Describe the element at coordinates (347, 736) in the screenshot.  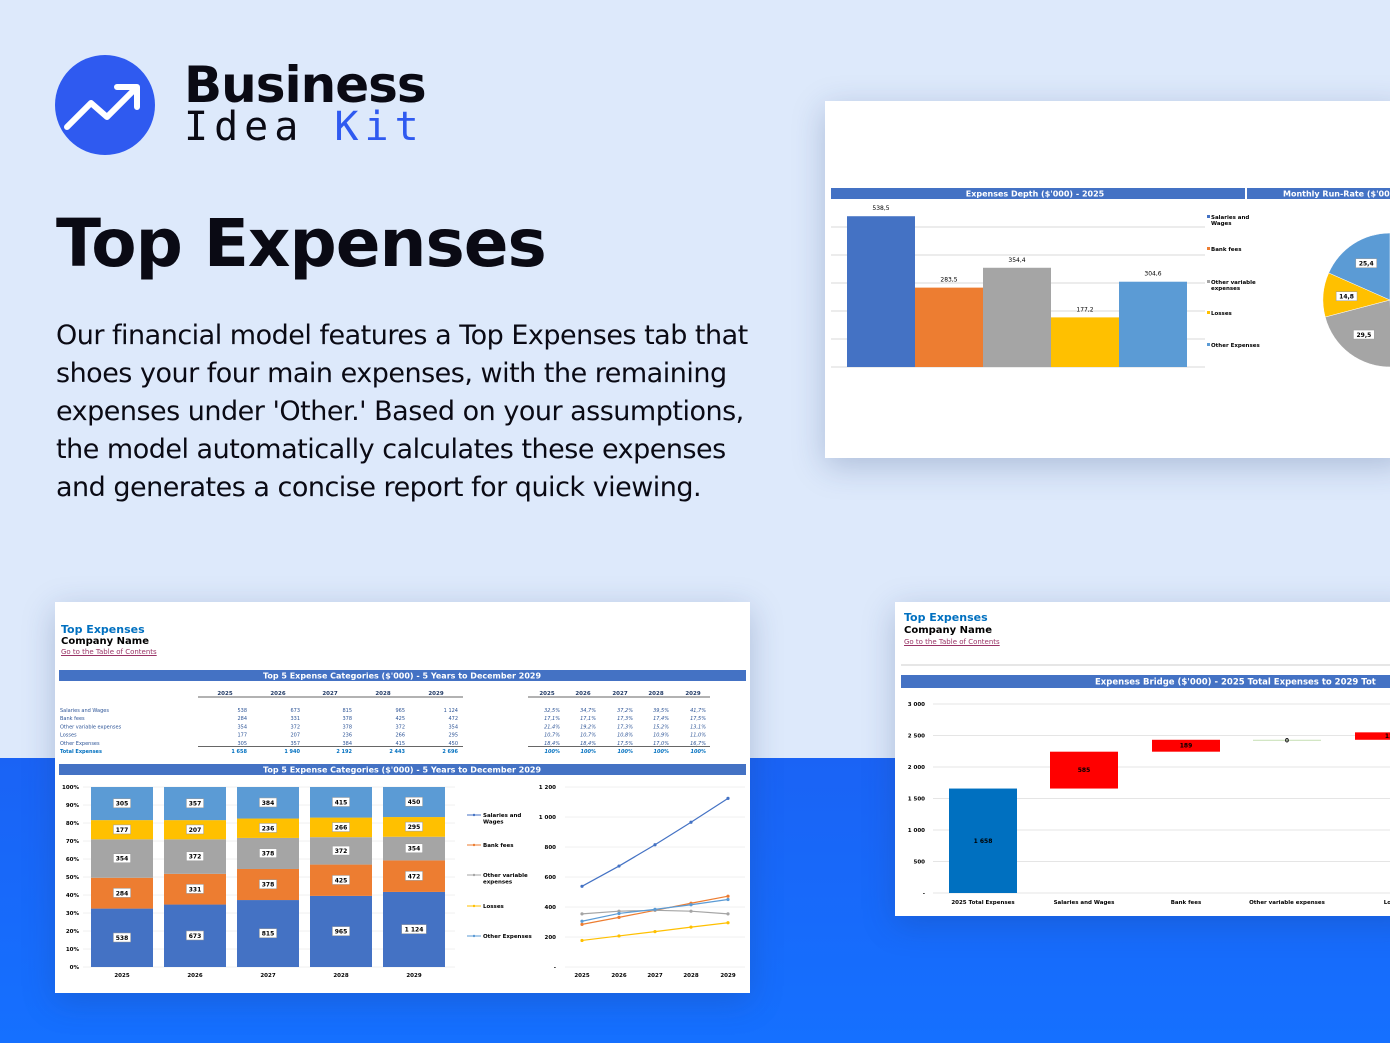
I see `cell-value: 236` at that location.